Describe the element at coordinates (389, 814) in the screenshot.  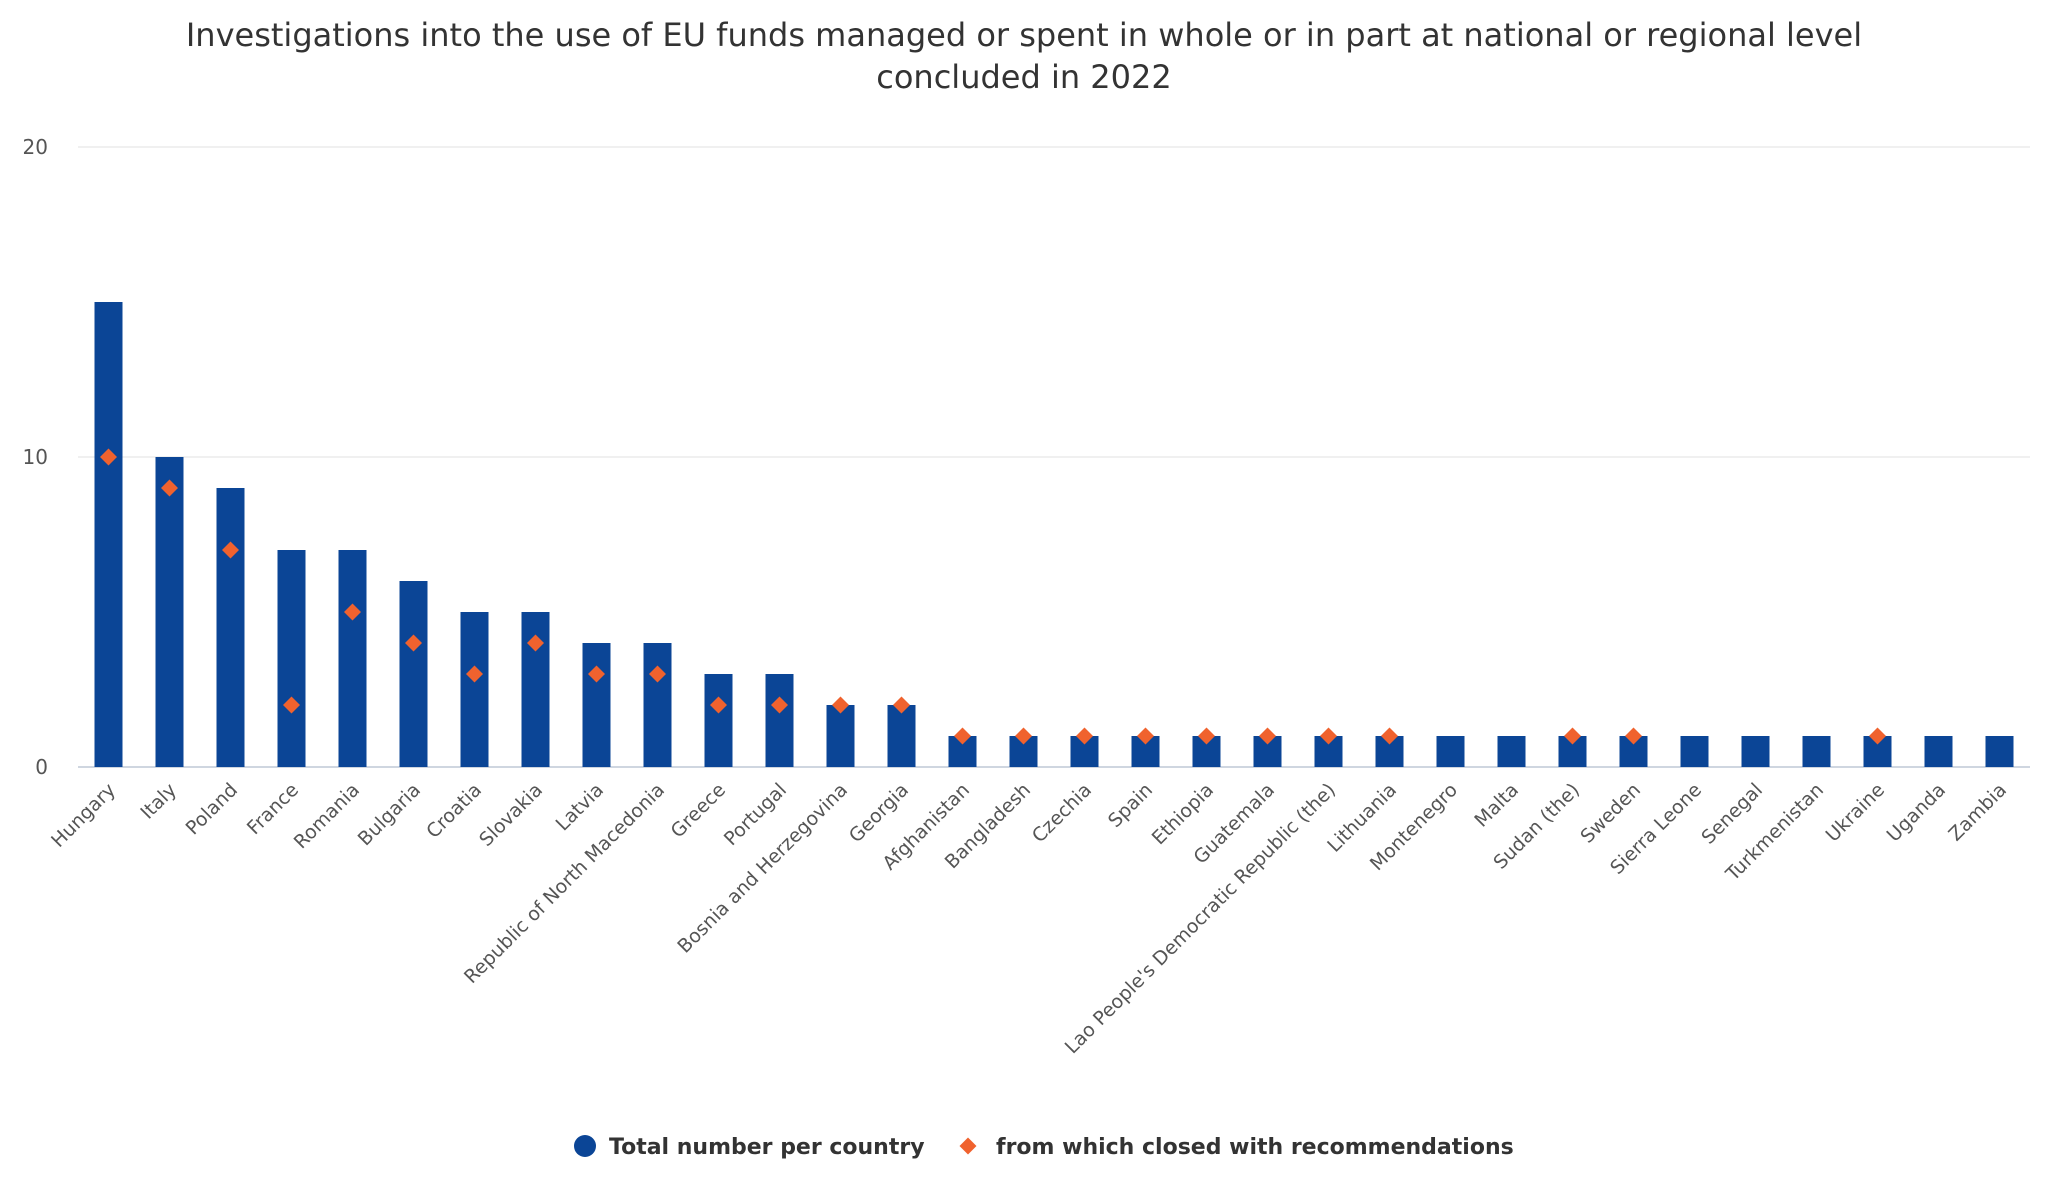
I see `category-label: Bulgaria` at that location.